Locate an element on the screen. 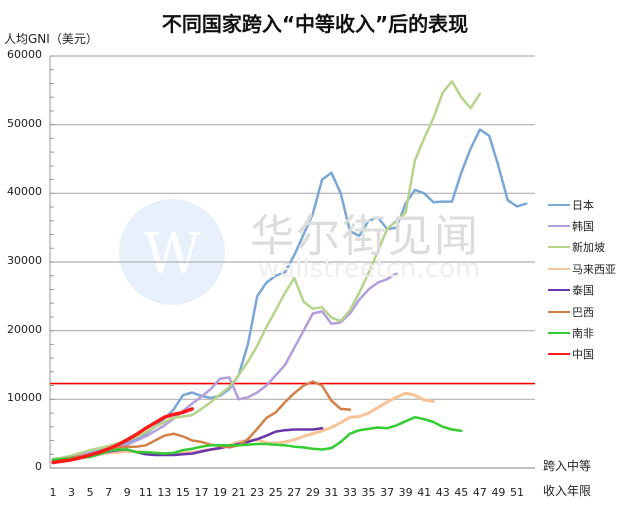 Image resolution: width=630 pixels, height=507 pixels. legend-item: 泰国 is located at coordinates (582, 290).